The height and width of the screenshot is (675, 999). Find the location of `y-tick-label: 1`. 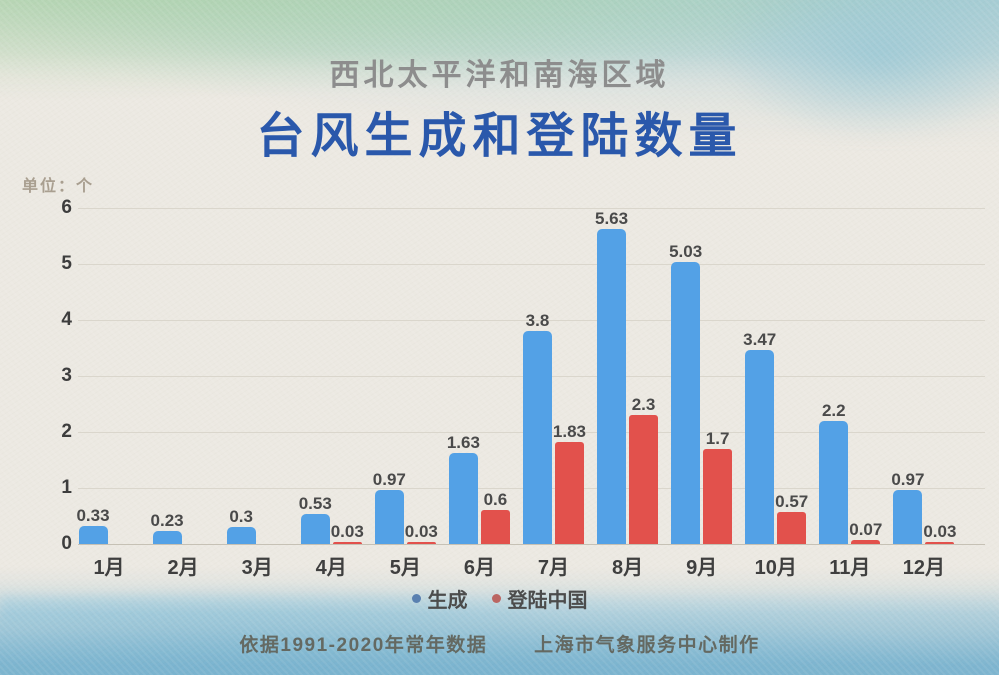

y-tick-label: 1 is located at coordinates (66, 487).